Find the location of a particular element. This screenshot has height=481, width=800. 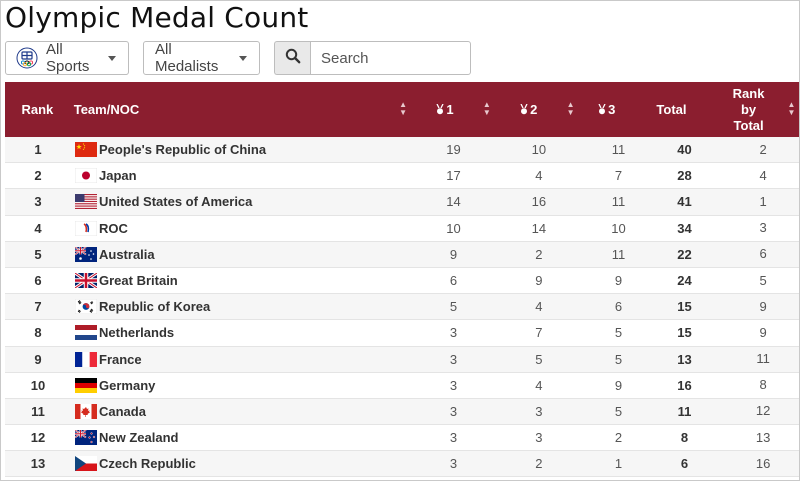

team-cell: Czech Republic is located at coordinates (234, 464).